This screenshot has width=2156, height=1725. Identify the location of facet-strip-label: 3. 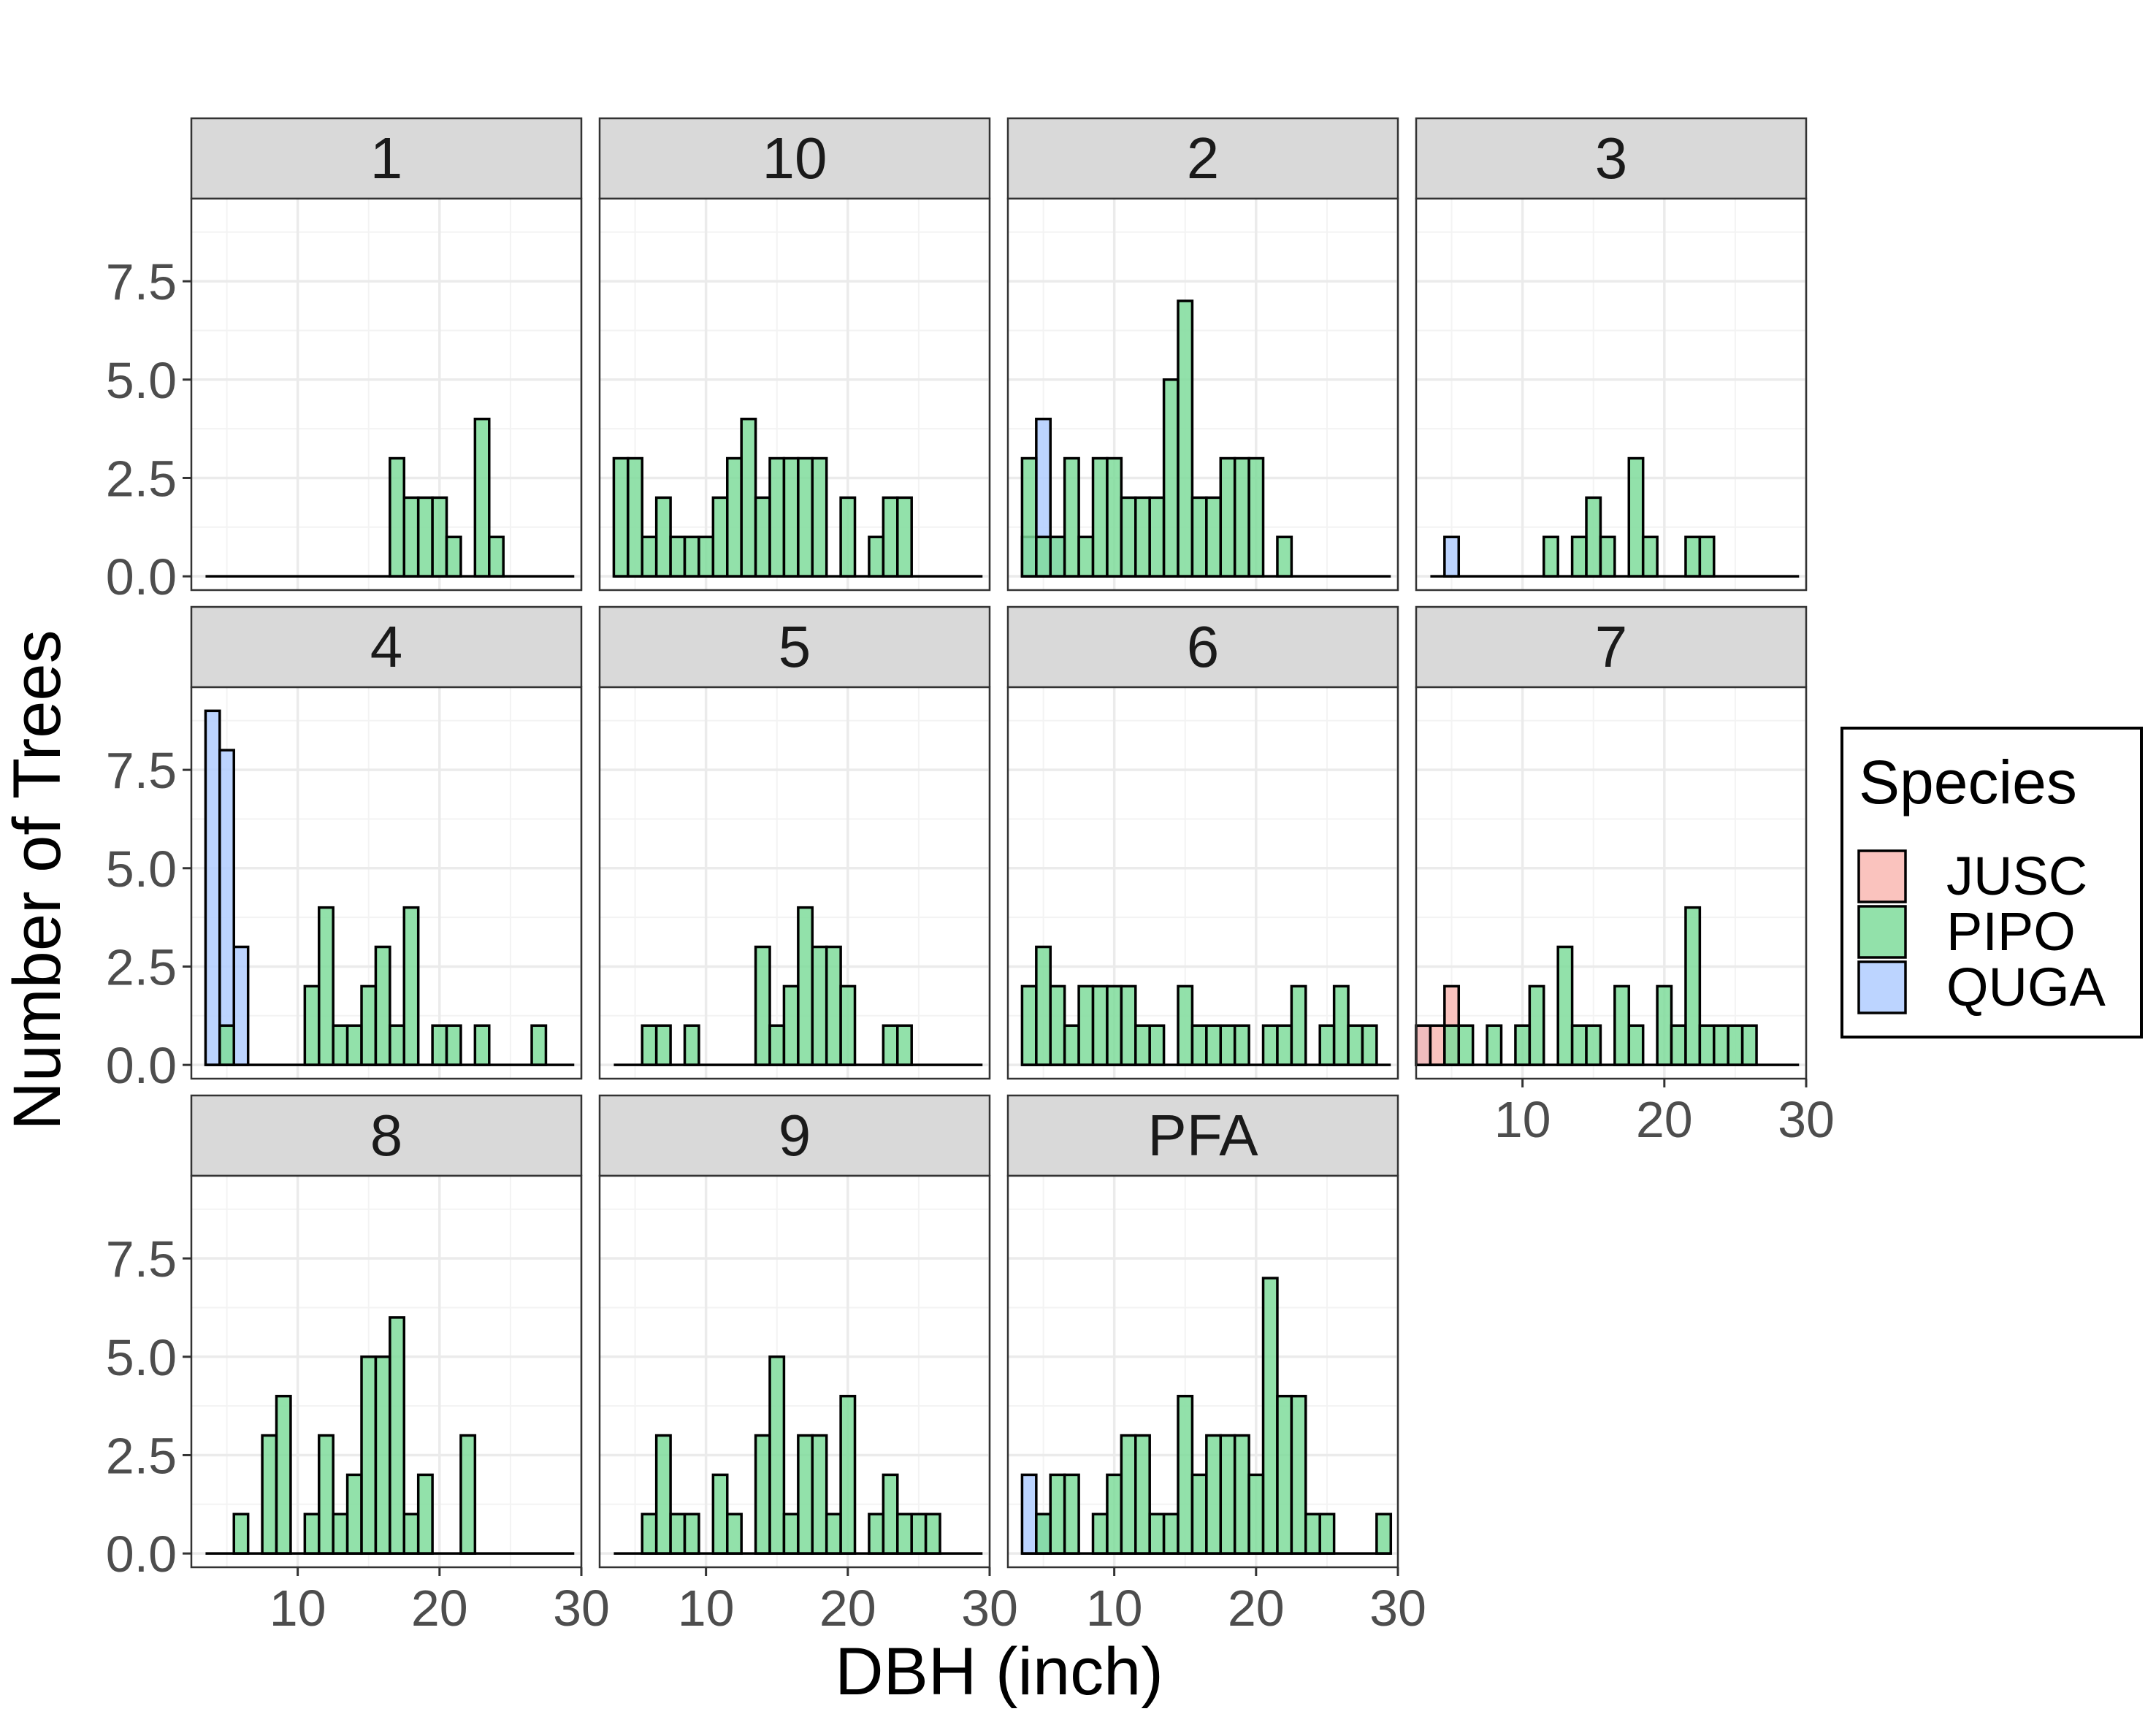
(1612, 158).